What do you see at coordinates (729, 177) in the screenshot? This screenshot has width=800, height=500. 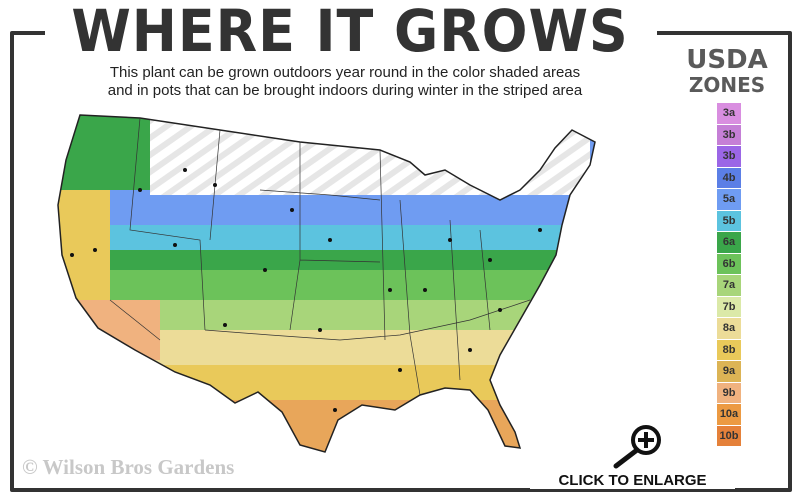 I see `legend-swatch-4b: 4b` at bounding box center [729, 177].